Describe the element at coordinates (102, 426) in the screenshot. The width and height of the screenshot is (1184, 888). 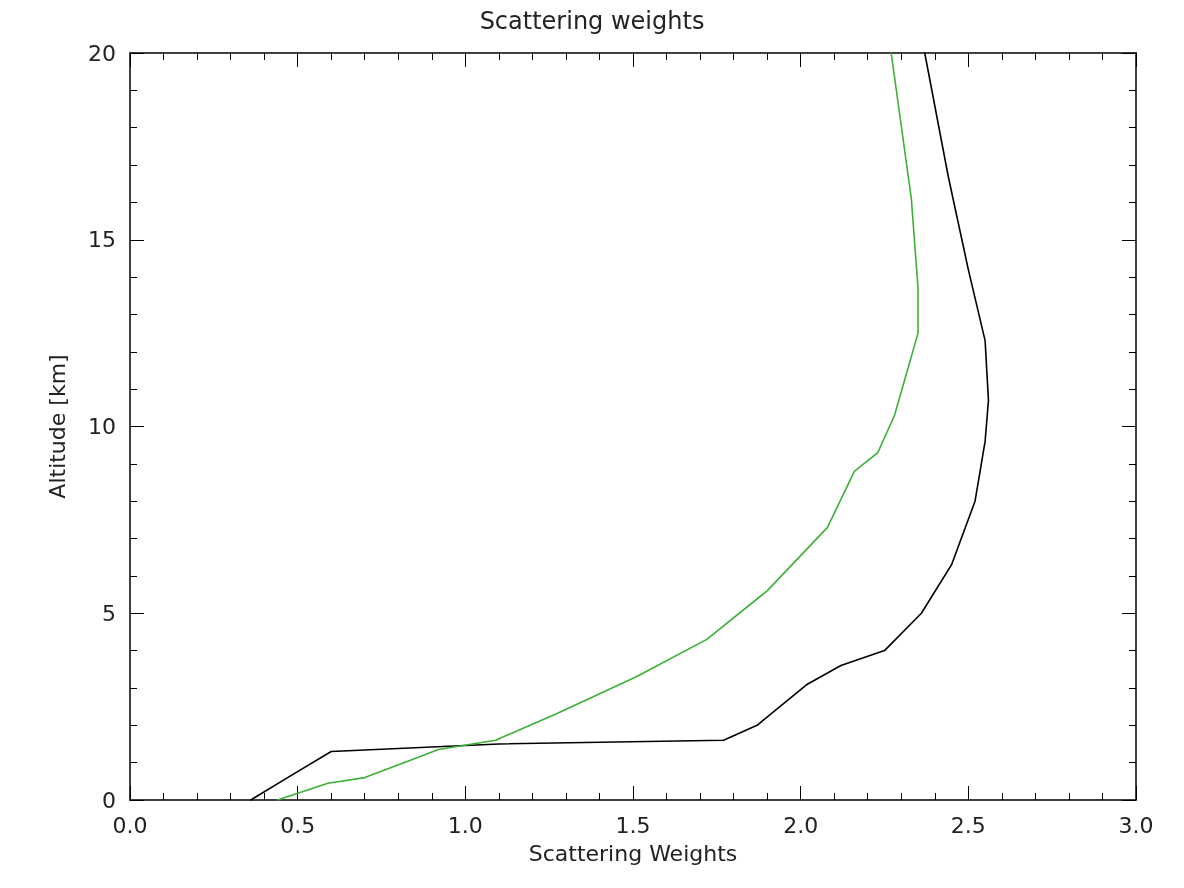
I see `y-tick-label: 10` at that location.